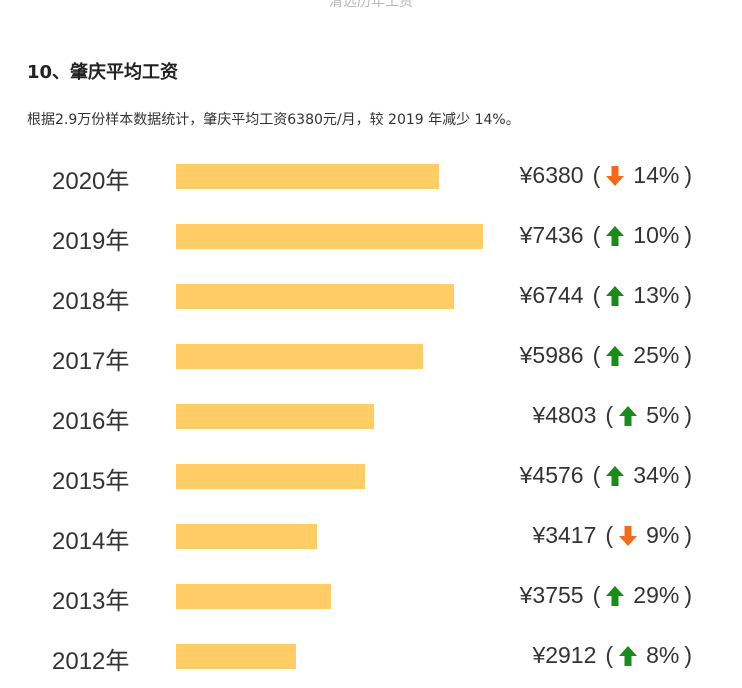 Image resolution: width=742 pixels, height=688 pixels. What do you see at coordinates (656, 235) in the screenshot?
I see `change-percent-label: 10%` at bounding box center [656, 235].